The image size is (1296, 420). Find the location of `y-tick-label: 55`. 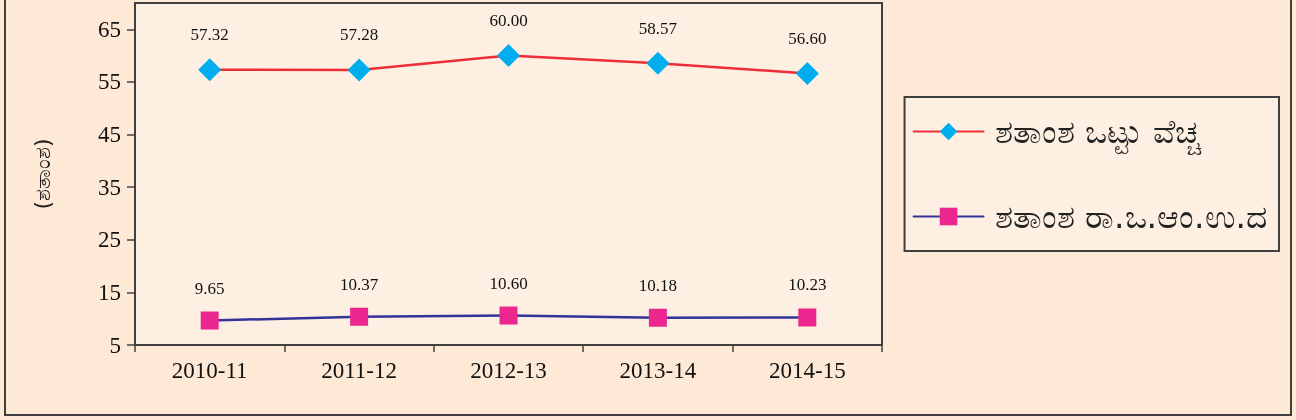

y-tick-label: 55 is located at coordinates (109, 82).